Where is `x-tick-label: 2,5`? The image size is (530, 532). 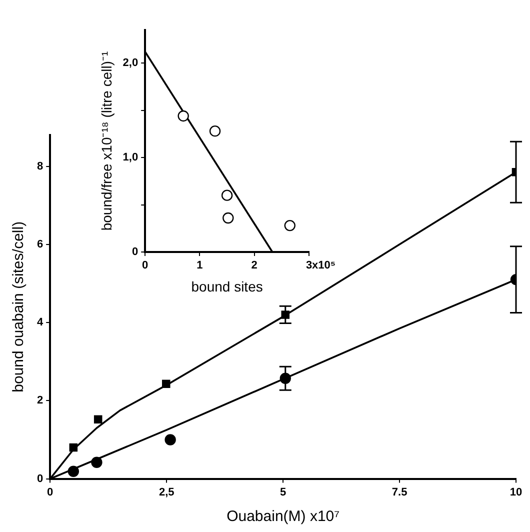 x-tick-label: 2,5 is located at coordinates (166, 492).